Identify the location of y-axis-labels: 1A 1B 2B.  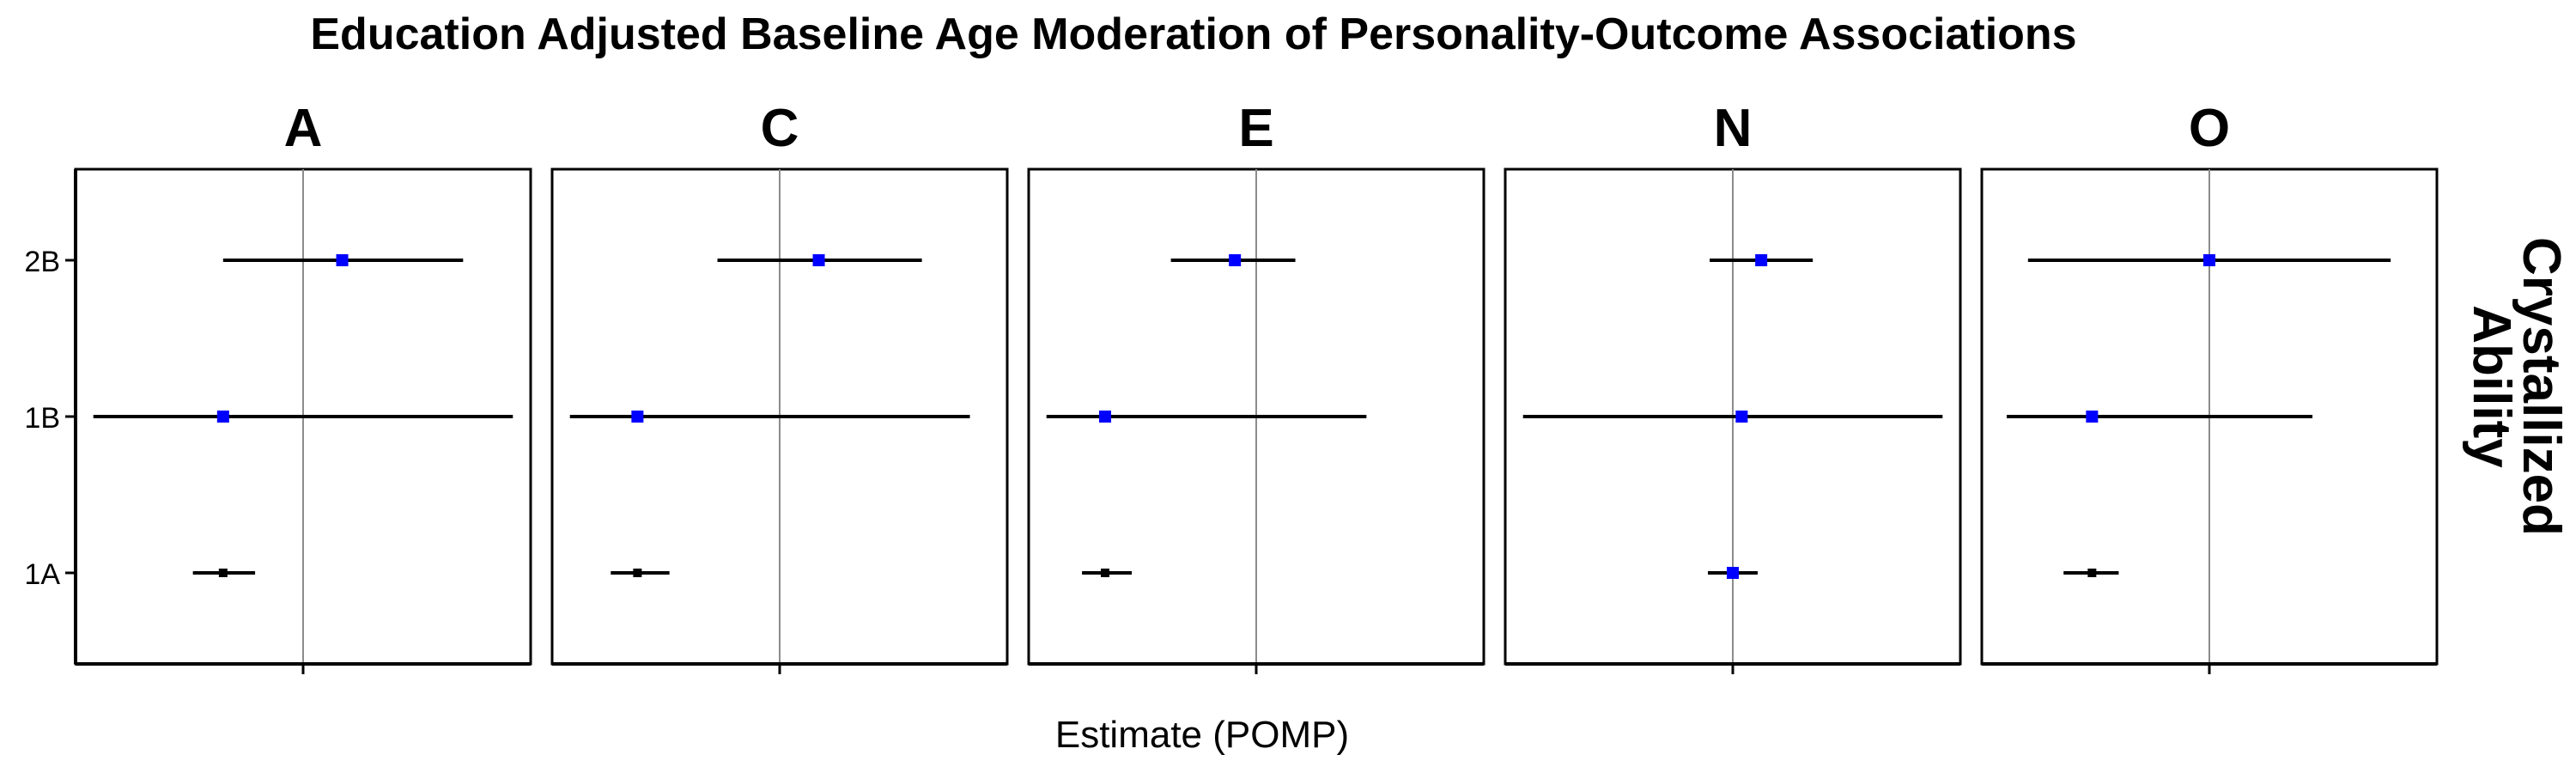
(50, 416).